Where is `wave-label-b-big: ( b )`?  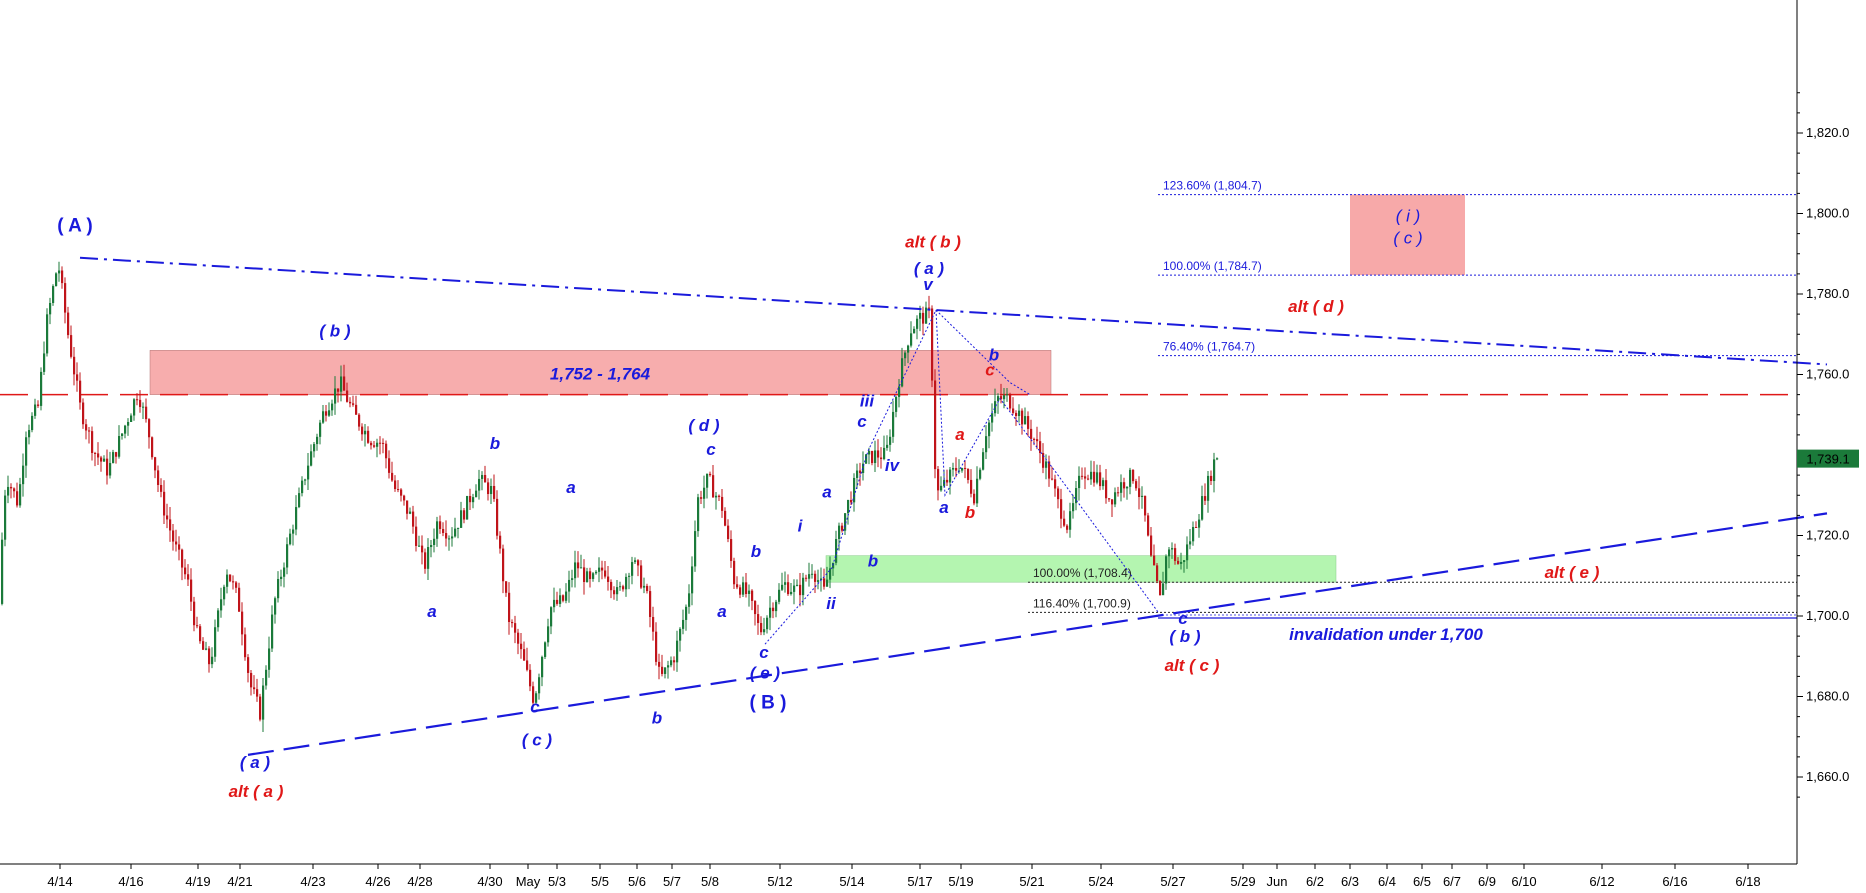 wave-label-b-big: ( b ) is located at coordinates (1184, 636).